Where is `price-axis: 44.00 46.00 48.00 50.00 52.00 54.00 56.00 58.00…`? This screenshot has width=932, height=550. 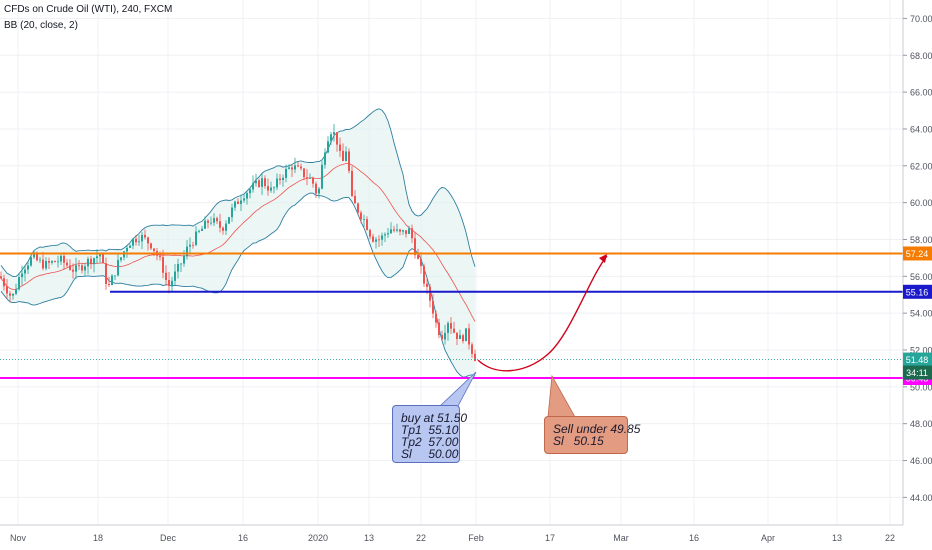 price-axis: 44.00 46.00 48.00 50.00 52.00 54.00 56.00 58.00… is located at coordinates (917, 258).